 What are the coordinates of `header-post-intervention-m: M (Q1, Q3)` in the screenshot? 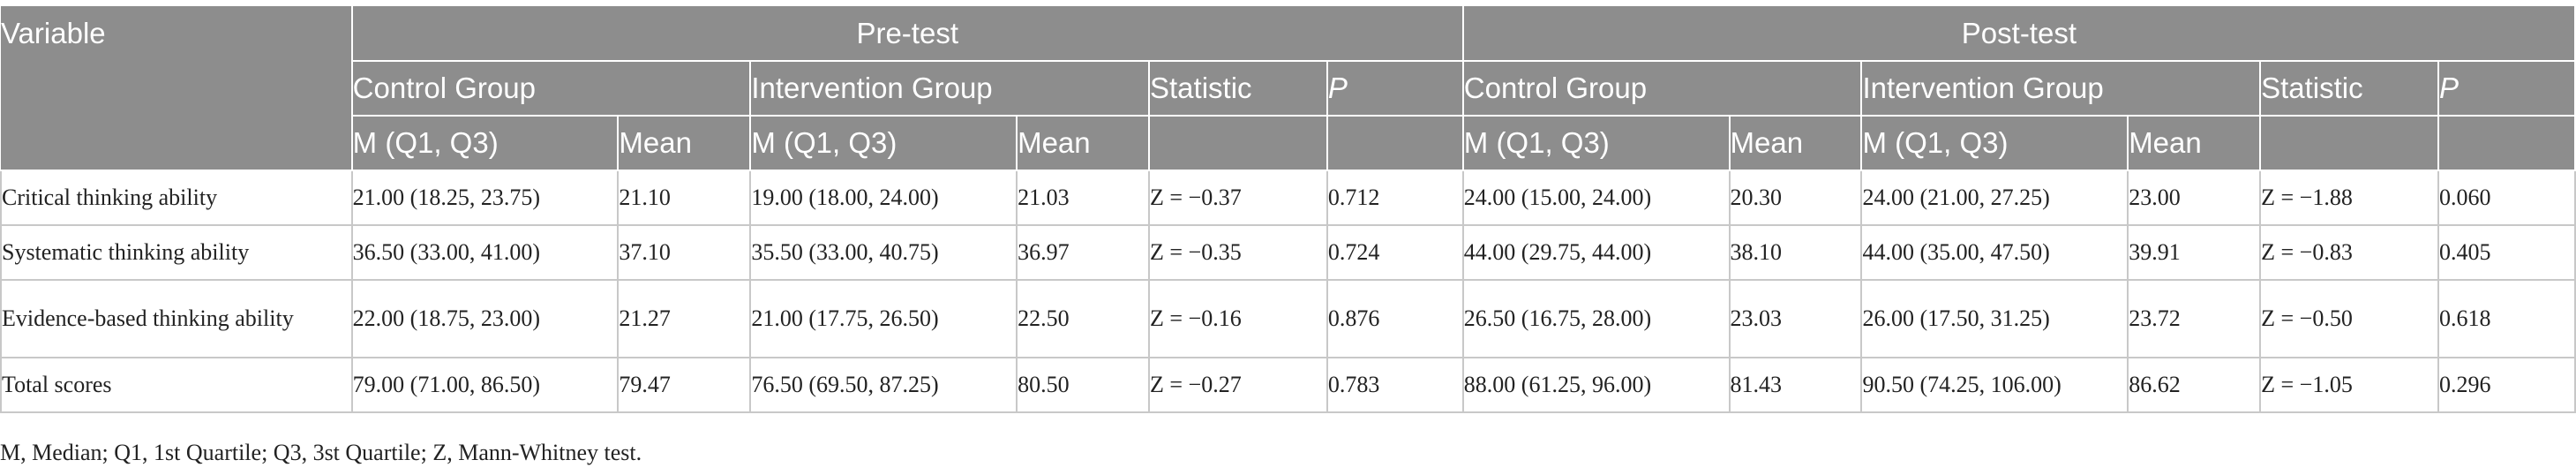 It's located at (1995, 143).